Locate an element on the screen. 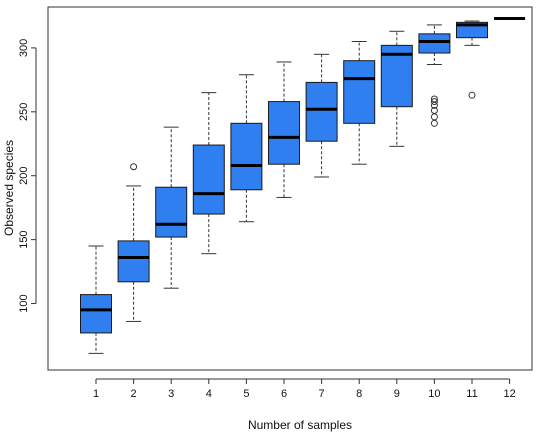  x-tick-label: 1 is located at coordinates (96, 394).